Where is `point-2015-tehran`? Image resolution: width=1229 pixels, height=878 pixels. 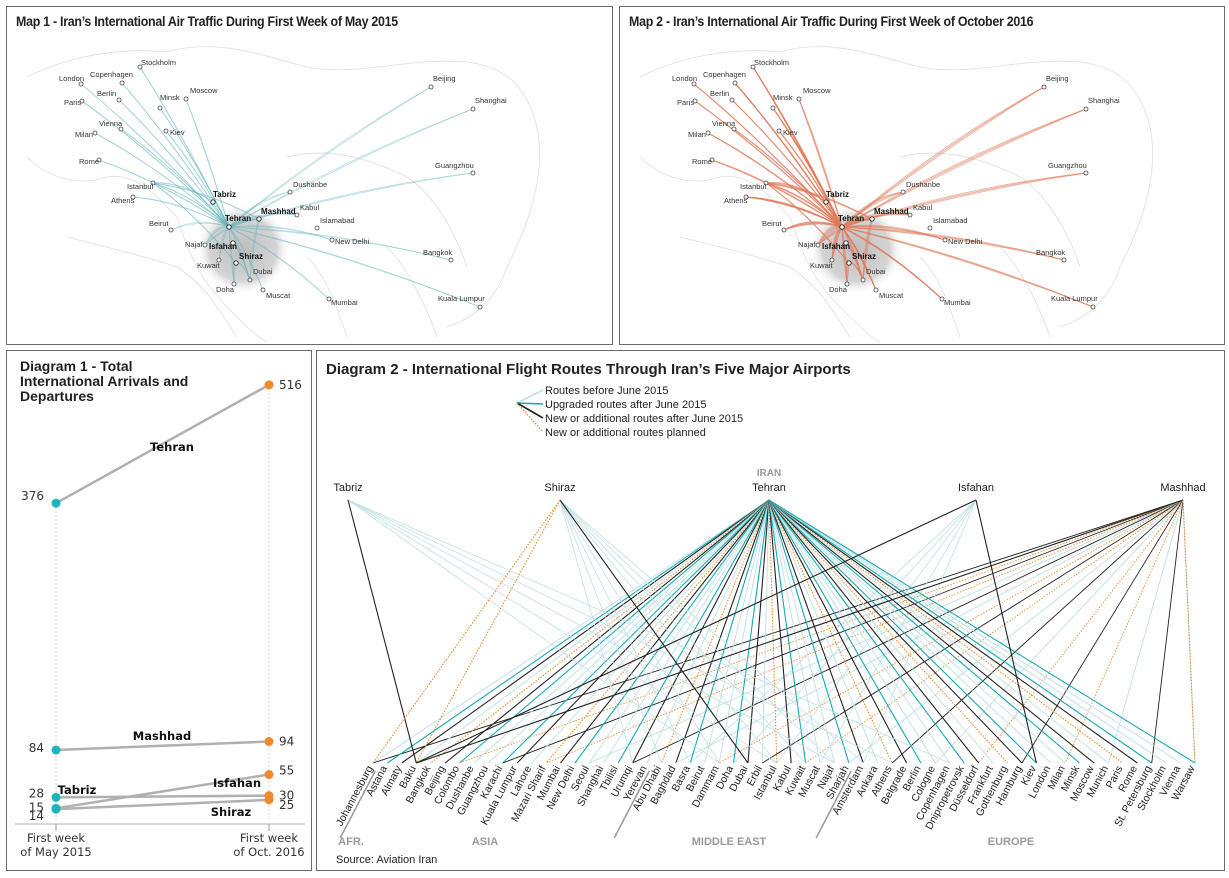 point-2015-tehran is located at coordinates (56, 503).